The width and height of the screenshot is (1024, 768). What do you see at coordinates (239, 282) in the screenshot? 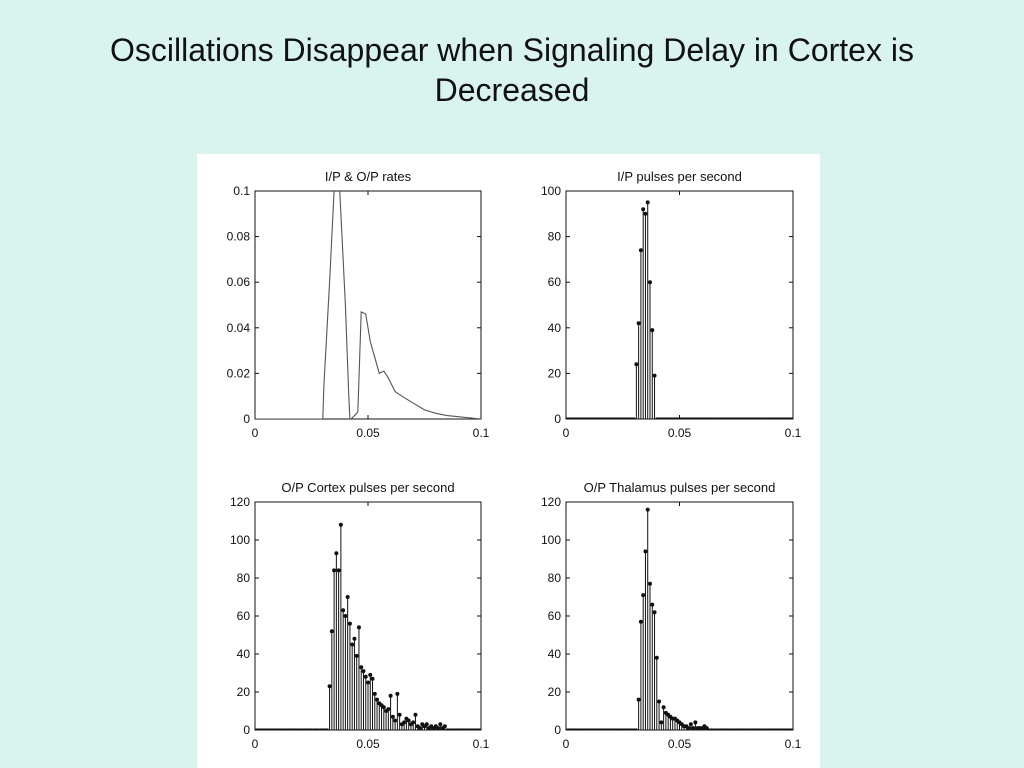
I see `y-tick-label: 0.06` at bounding box center [239, 282].